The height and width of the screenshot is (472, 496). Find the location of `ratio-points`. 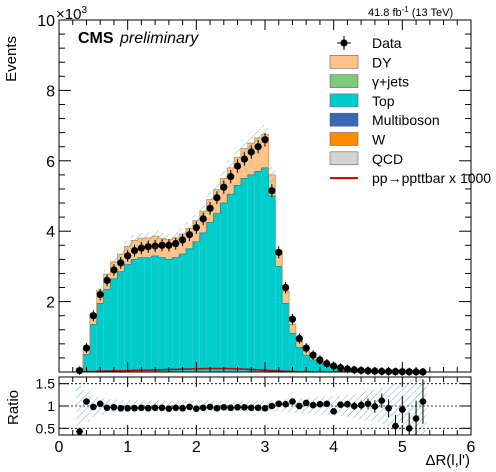

ratio-points is located at coordinates (251, 407).